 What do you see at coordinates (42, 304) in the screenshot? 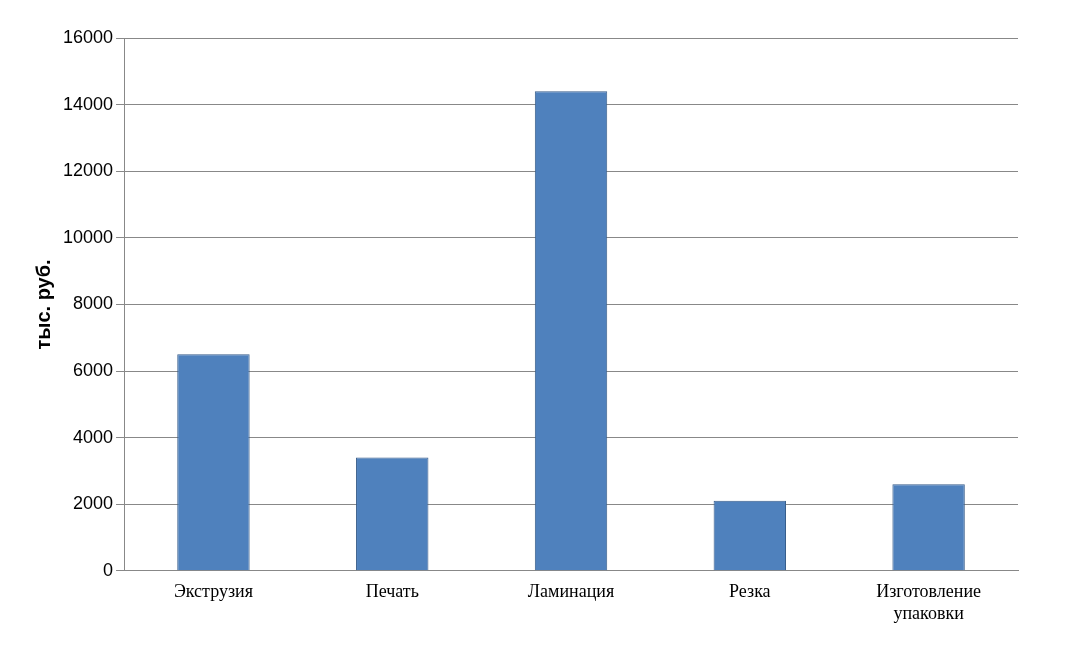
I see `y-axis-title: тыс. руб.` at bounding box center [42, 304].